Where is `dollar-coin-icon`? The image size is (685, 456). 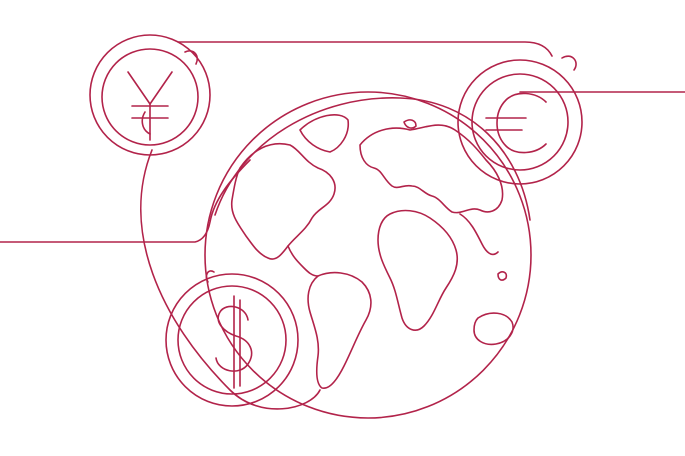
dollar-coin-icon is located at coordinates (232, 338).